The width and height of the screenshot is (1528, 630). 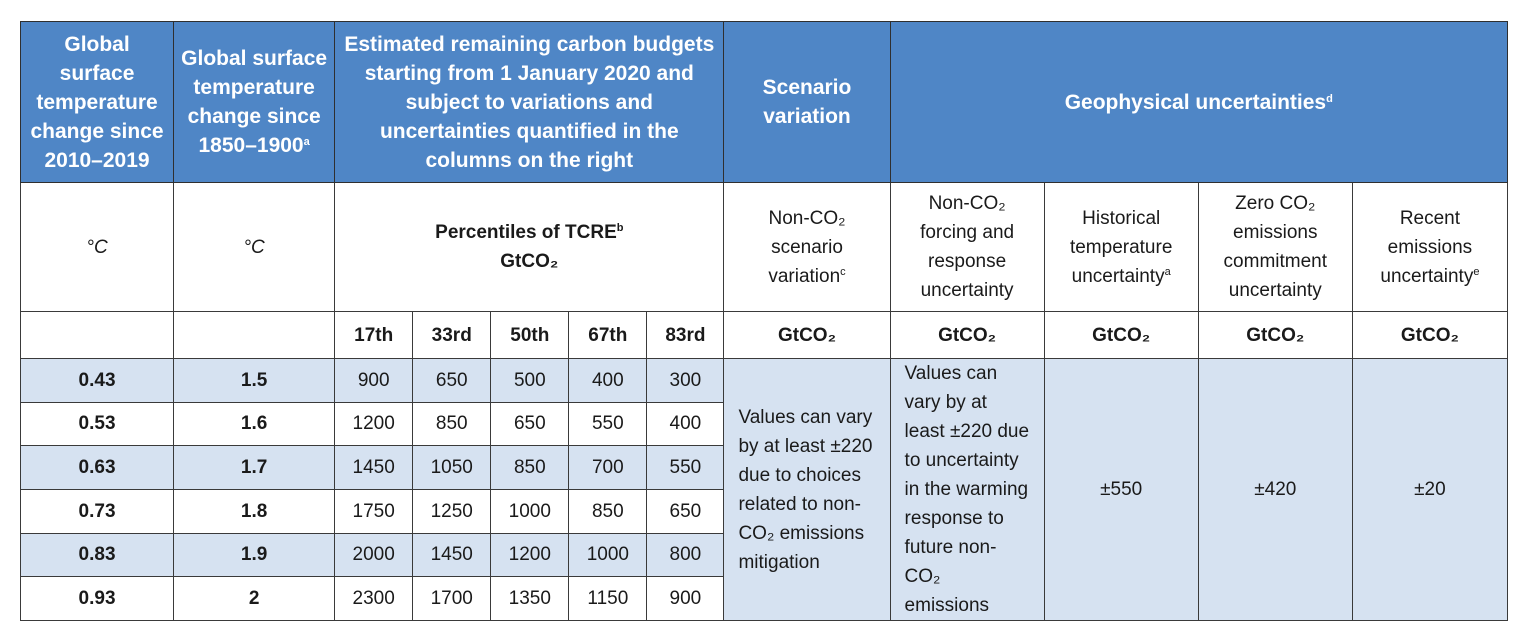 What do you see at coordinates (807, 102) in the screenshot?
I see `header-scenario-variation: Scenario variation` at bounding box center [807, 102].